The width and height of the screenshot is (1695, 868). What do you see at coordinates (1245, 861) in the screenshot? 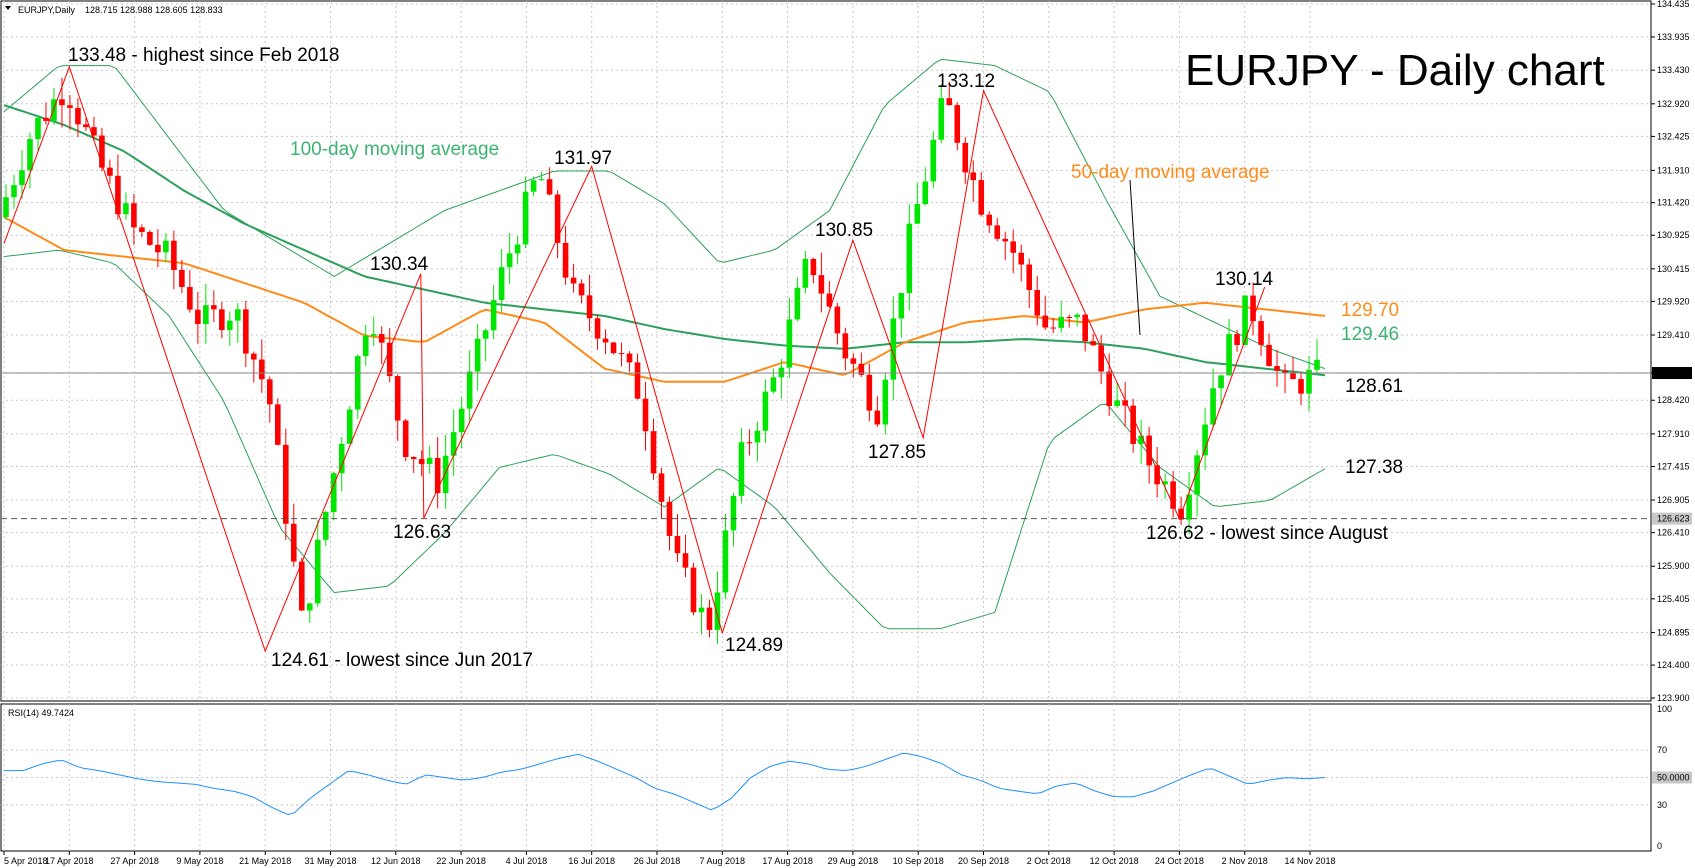
I see `date-tick-label: 2 Nov 2018` at bounding box center [1245, 861].